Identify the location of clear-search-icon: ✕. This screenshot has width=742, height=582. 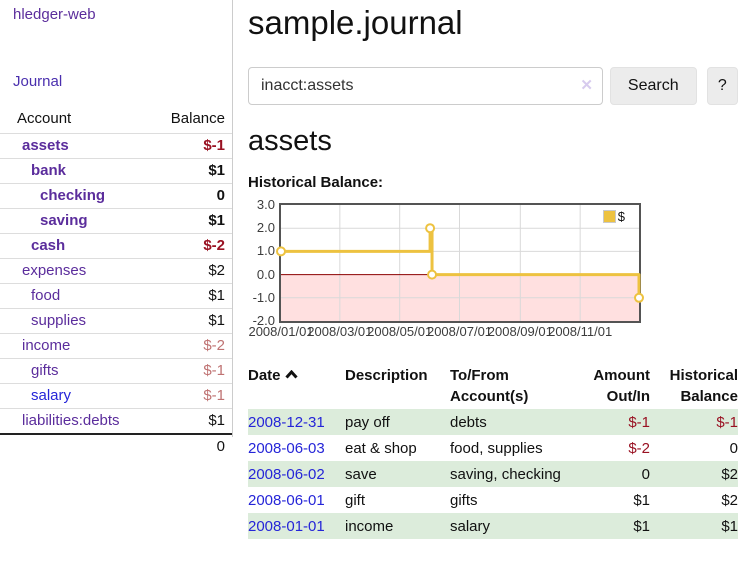
(586, 85).